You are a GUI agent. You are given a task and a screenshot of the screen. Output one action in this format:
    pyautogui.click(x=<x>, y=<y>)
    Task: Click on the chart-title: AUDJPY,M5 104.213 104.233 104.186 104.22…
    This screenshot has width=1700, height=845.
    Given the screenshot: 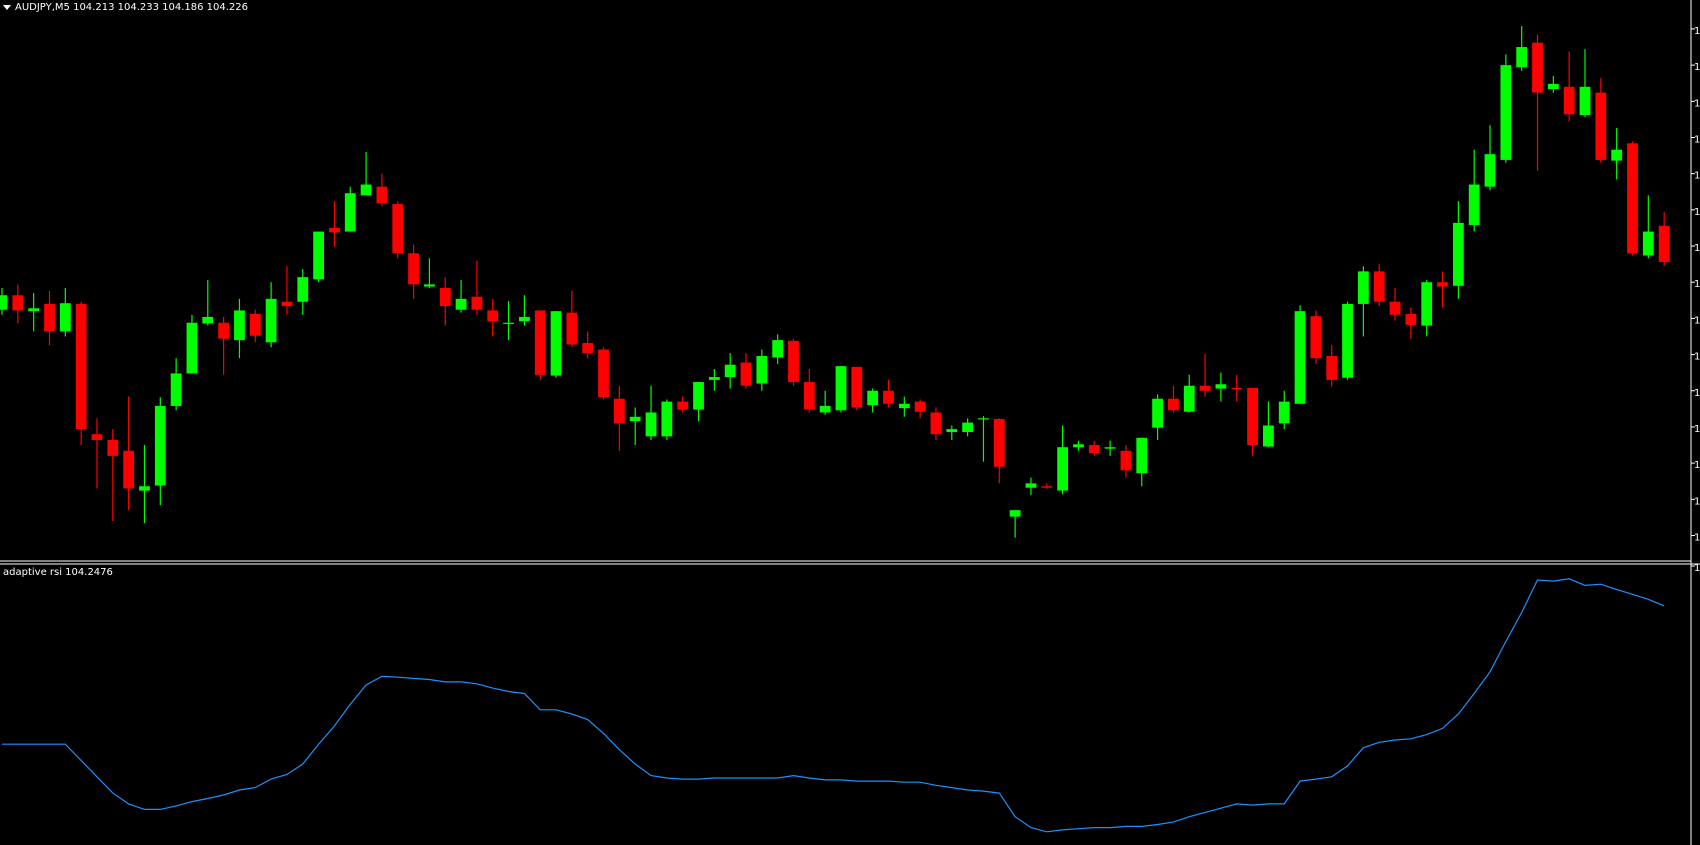 What is the action you would take?
    pyautogui.click(x=131, y=7)
    